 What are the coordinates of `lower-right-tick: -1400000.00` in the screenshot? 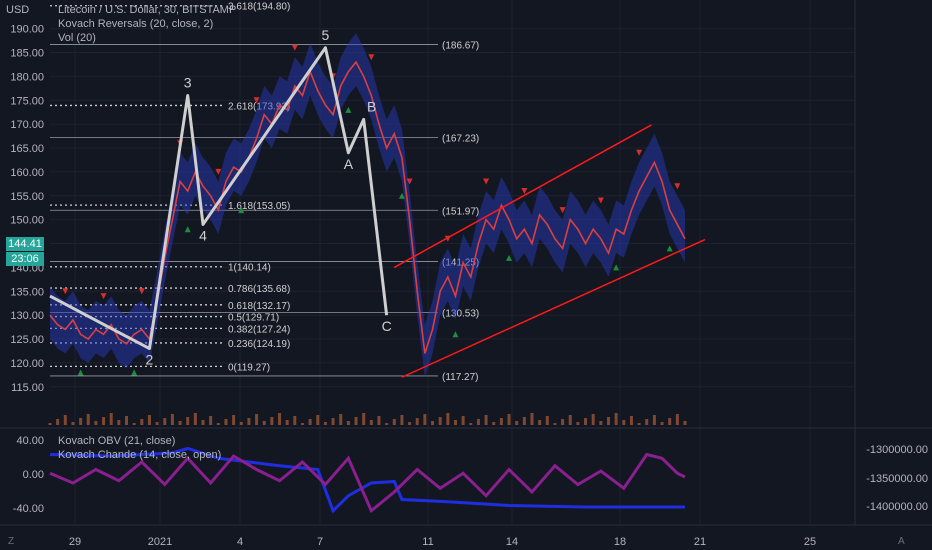 It's located at (897, 507).